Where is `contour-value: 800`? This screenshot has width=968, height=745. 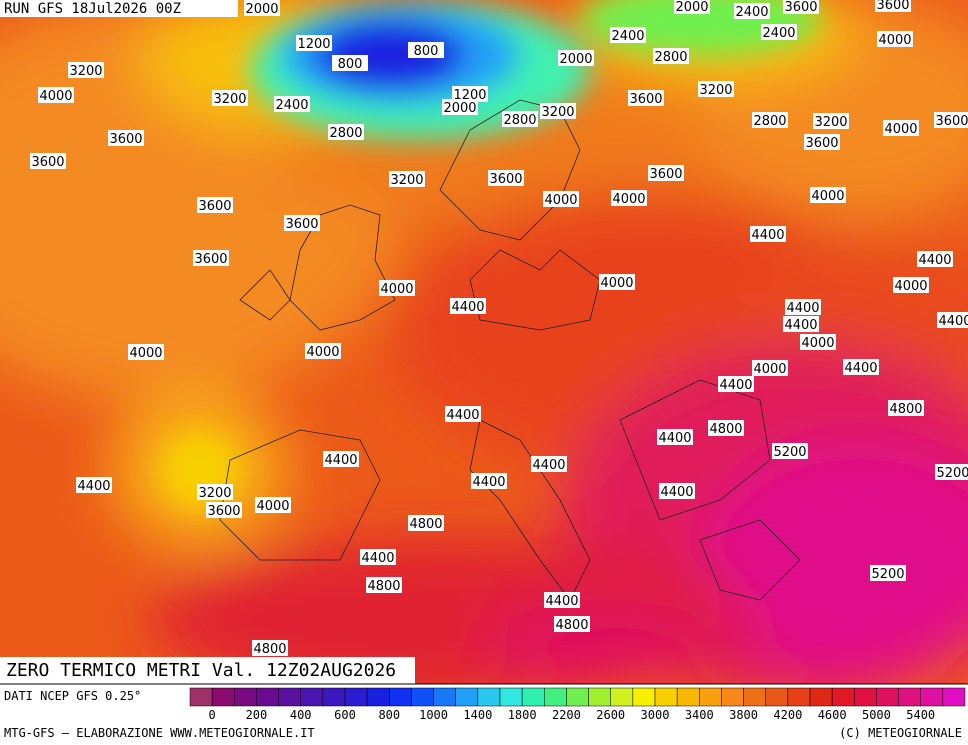
contour-value: 800 is located at coordinates (350, 64).